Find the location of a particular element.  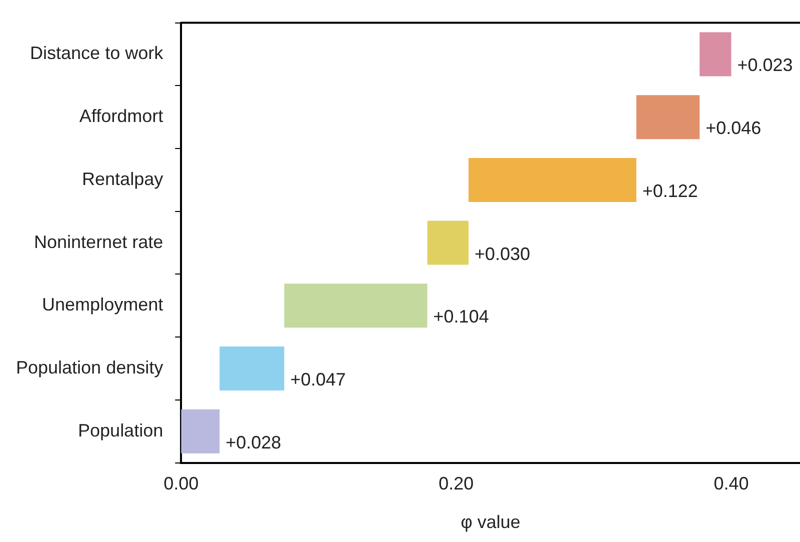

y-tick-label: Unemployment is located at coordinates (103, 304).